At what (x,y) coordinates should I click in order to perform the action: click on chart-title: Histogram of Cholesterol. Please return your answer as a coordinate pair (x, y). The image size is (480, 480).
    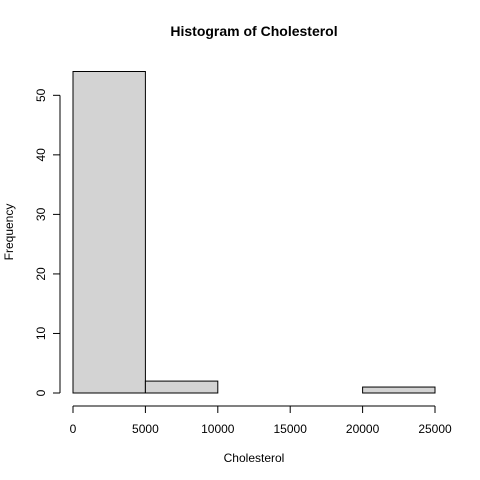
    Looking at the image, I should click on (253, 31).